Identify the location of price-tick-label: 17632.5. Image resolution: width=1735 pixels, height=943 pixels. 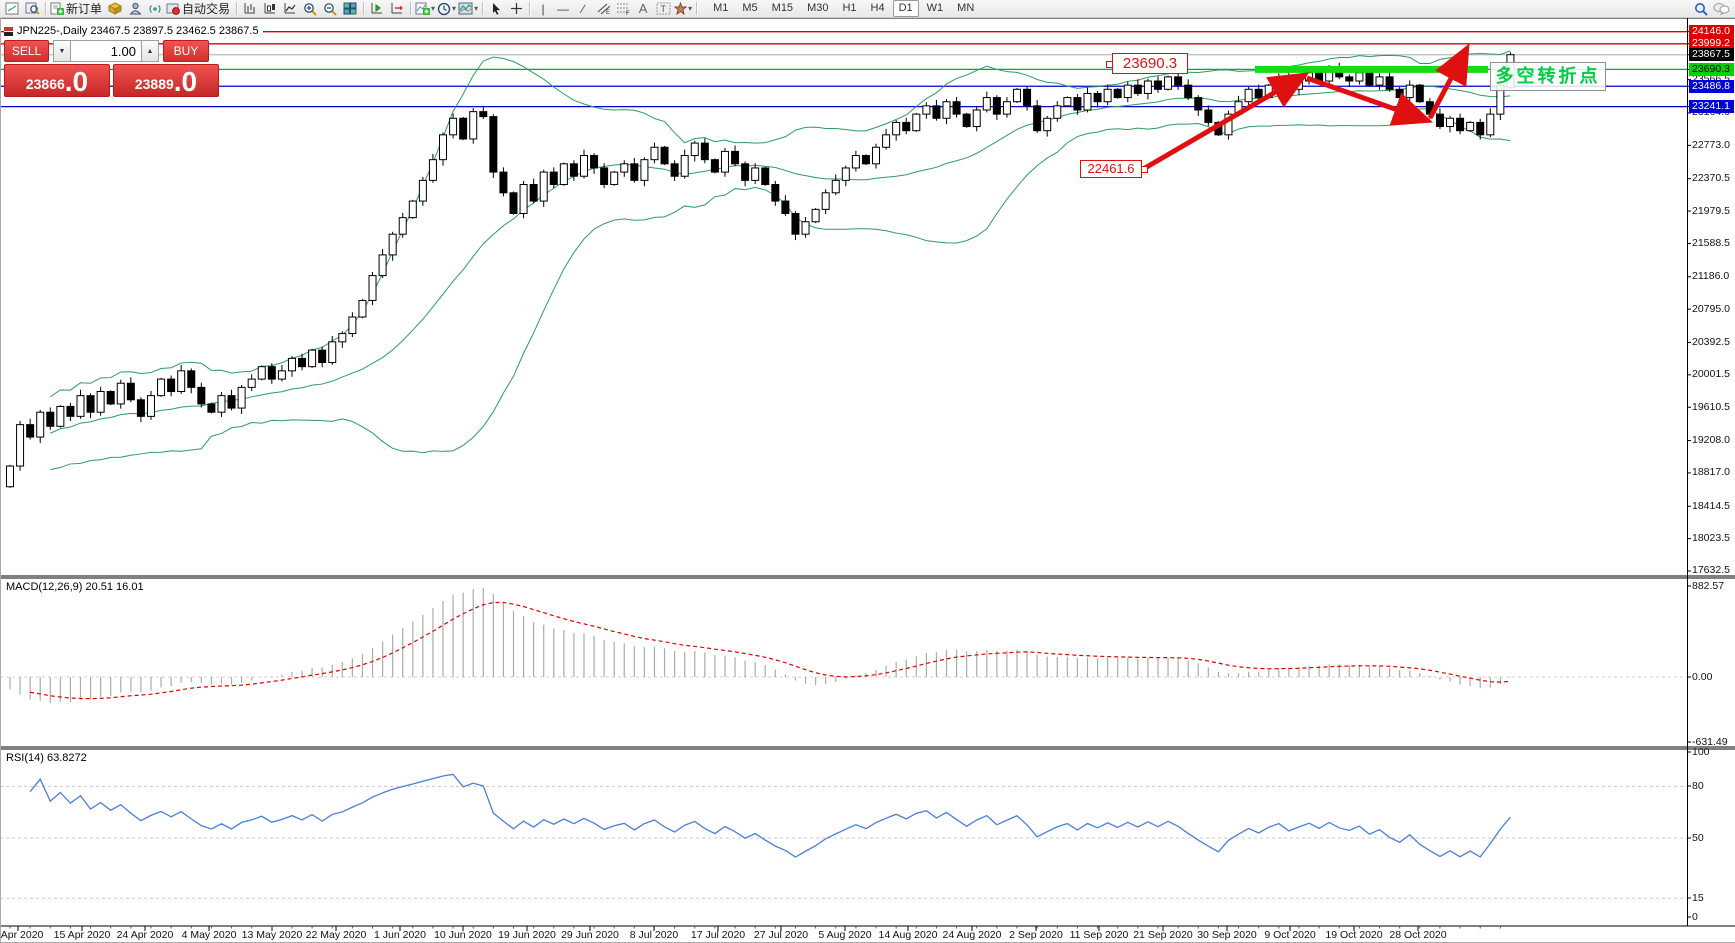
(1711, 570).